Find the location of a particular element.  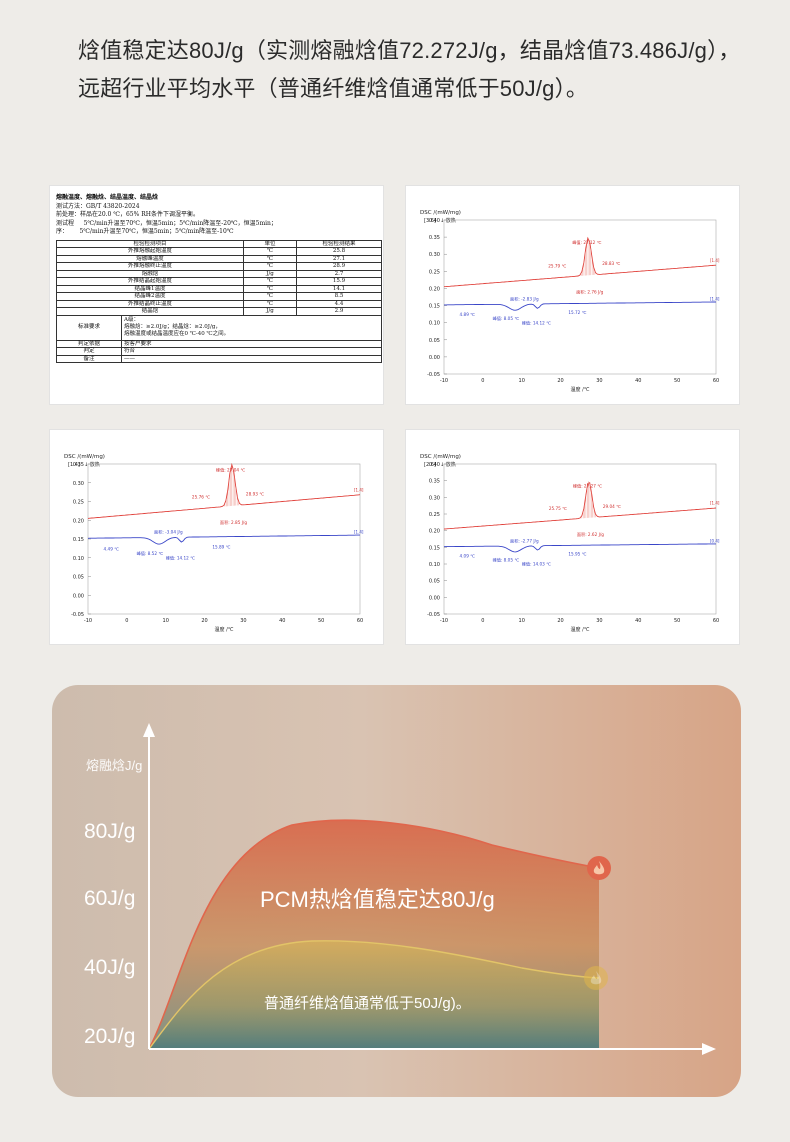

dsc-y-tick: 0.00 is located at coordinates (434, 358).